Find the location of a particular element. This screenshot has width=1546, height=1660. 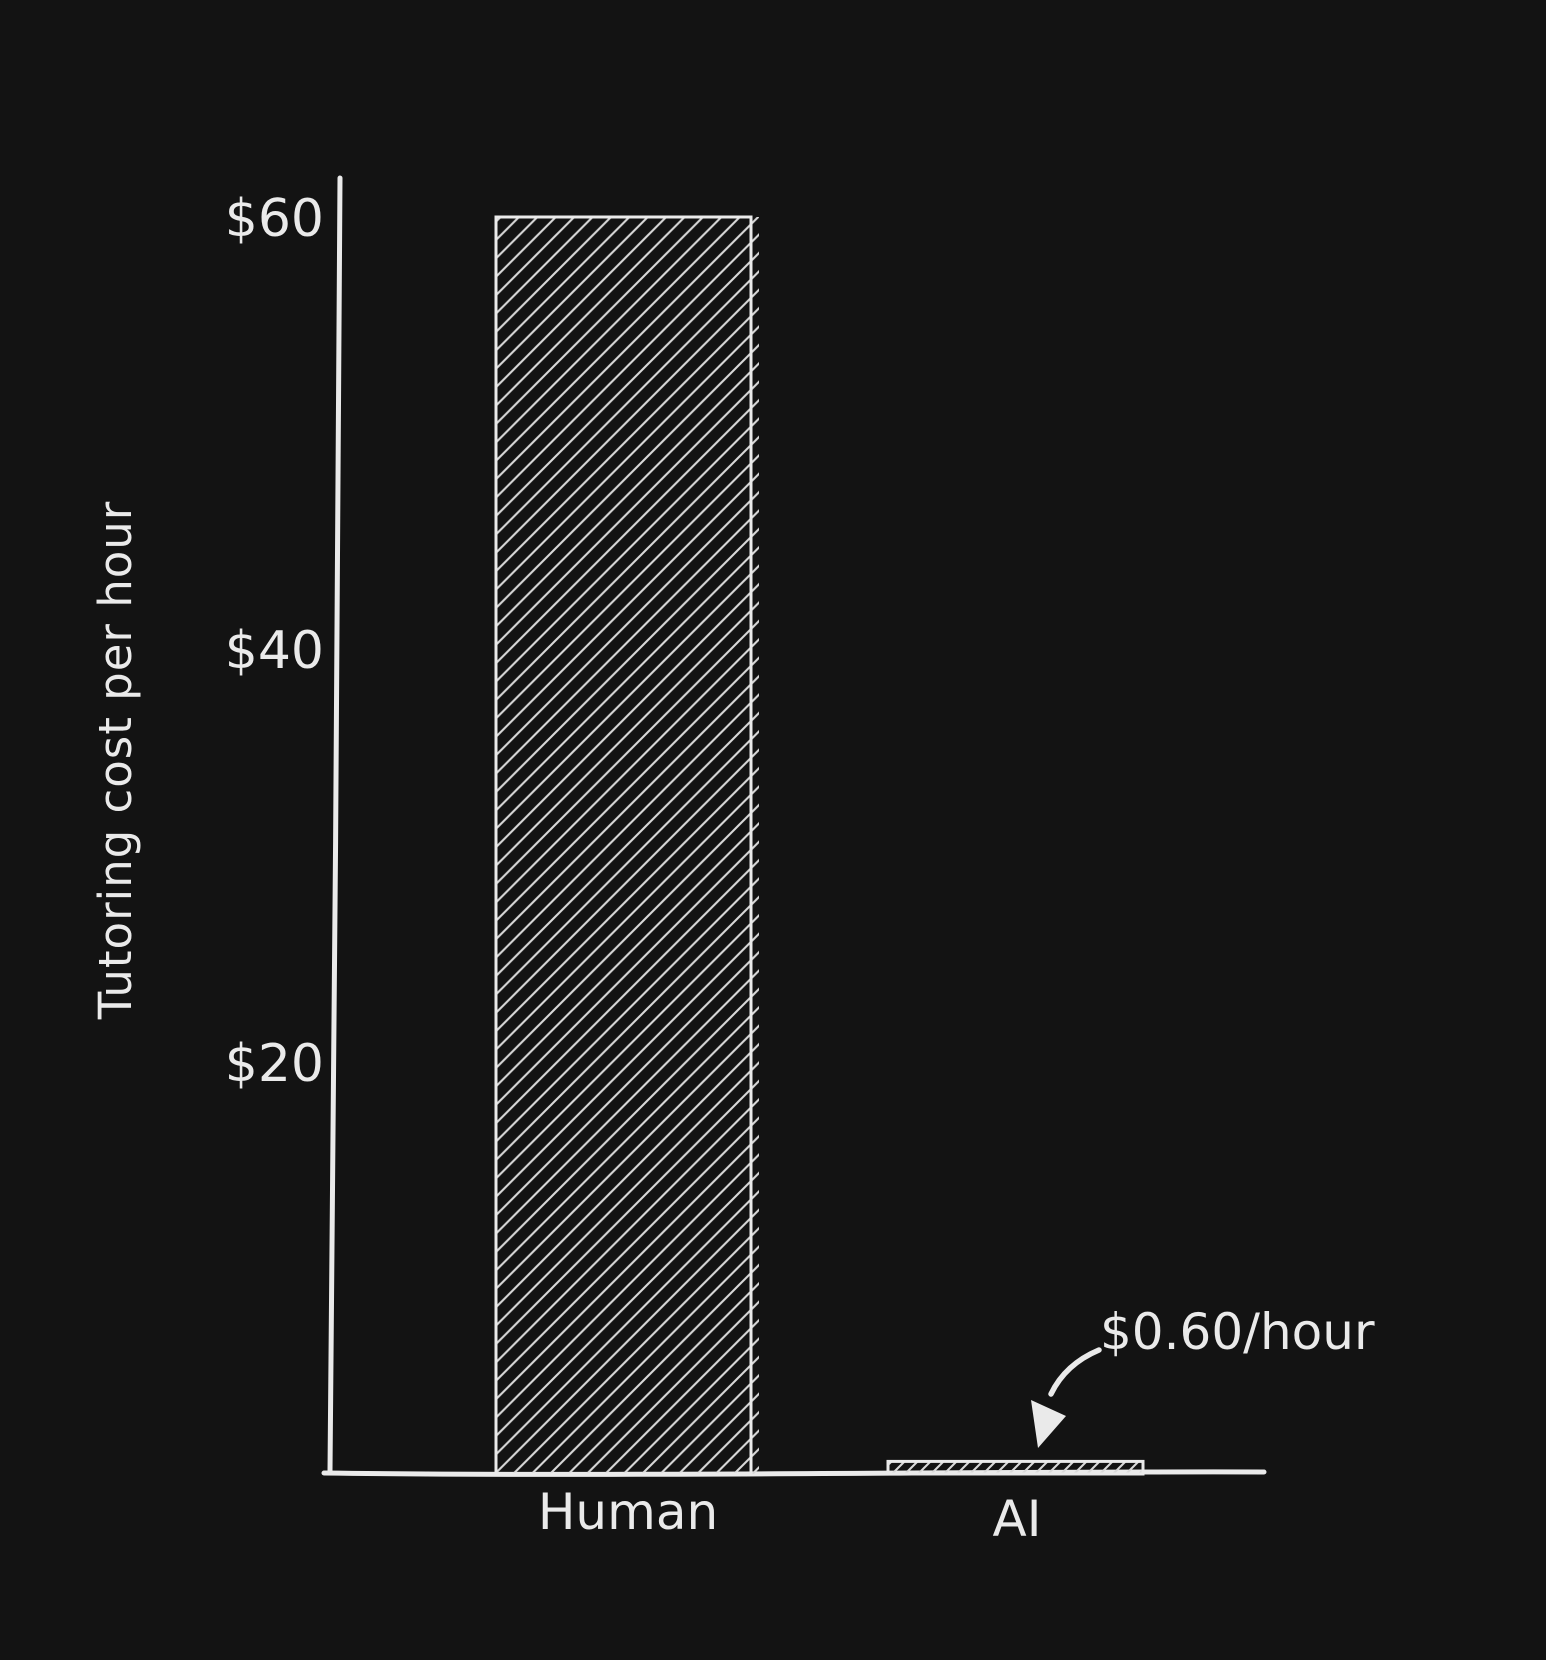

annotation-arrowhead-icon is located at coordinates (1048, 1424).